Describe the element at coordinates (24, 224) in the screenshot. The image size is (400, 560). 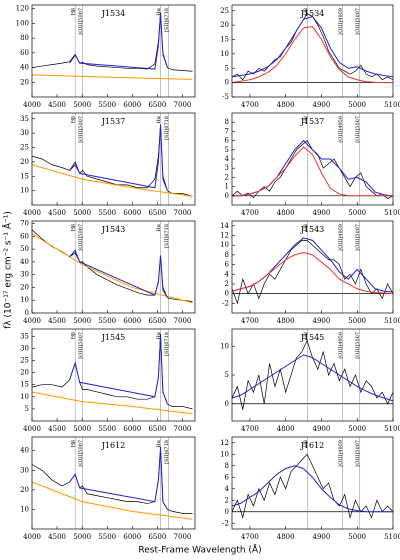
I see `y-tick-label: 70` at that location.